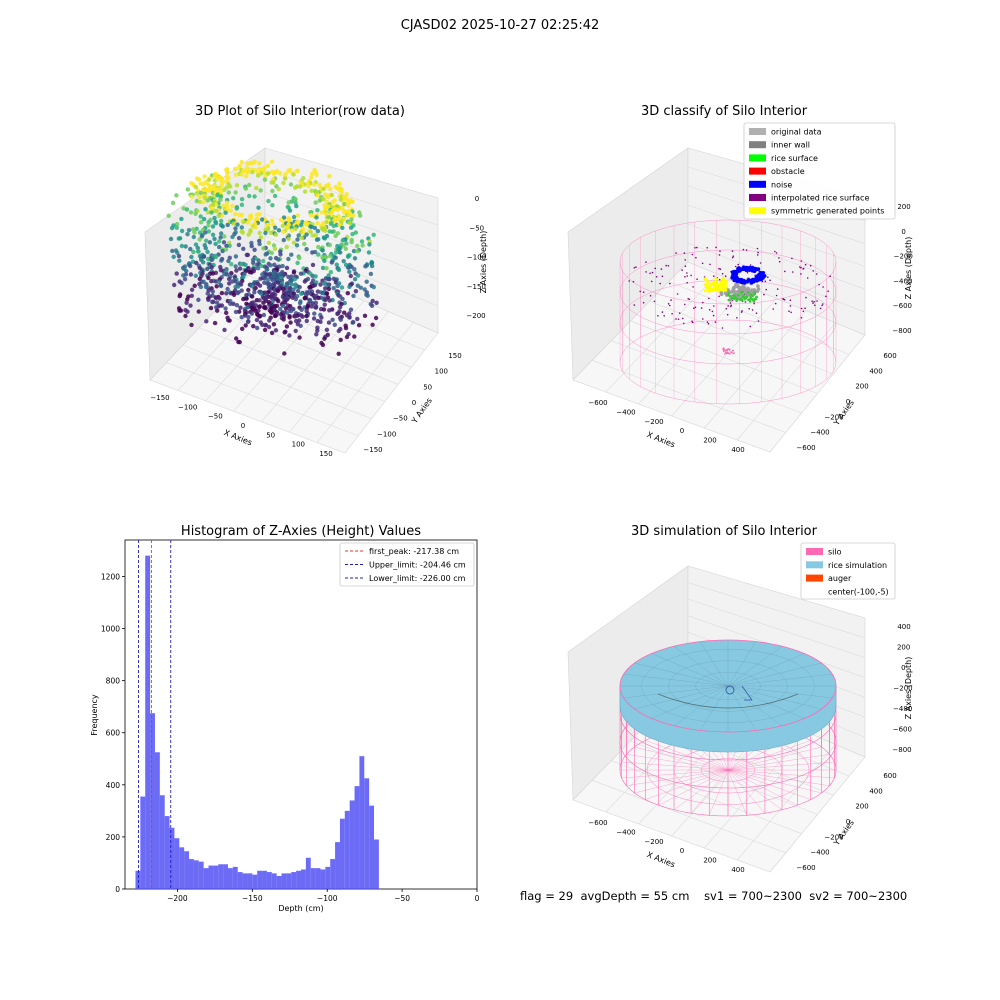 The height and width of the screenshot is (1000, 1000). I want to click on plot1-y-tick-label: −100, so click(386, 434).